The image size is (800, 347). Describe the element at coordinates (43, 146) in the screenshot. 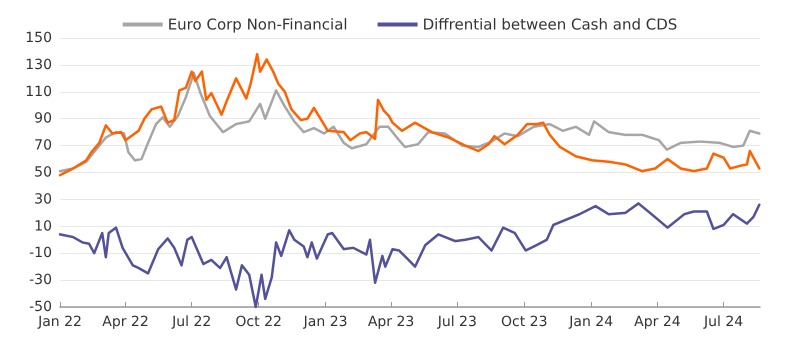

I see `y-tick-label: 70` at that location.